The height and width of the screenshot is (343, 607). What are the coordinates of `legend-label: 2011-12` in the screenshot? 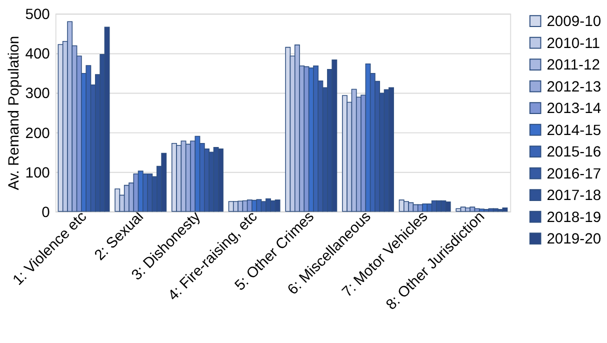 It's located at (573, 66).